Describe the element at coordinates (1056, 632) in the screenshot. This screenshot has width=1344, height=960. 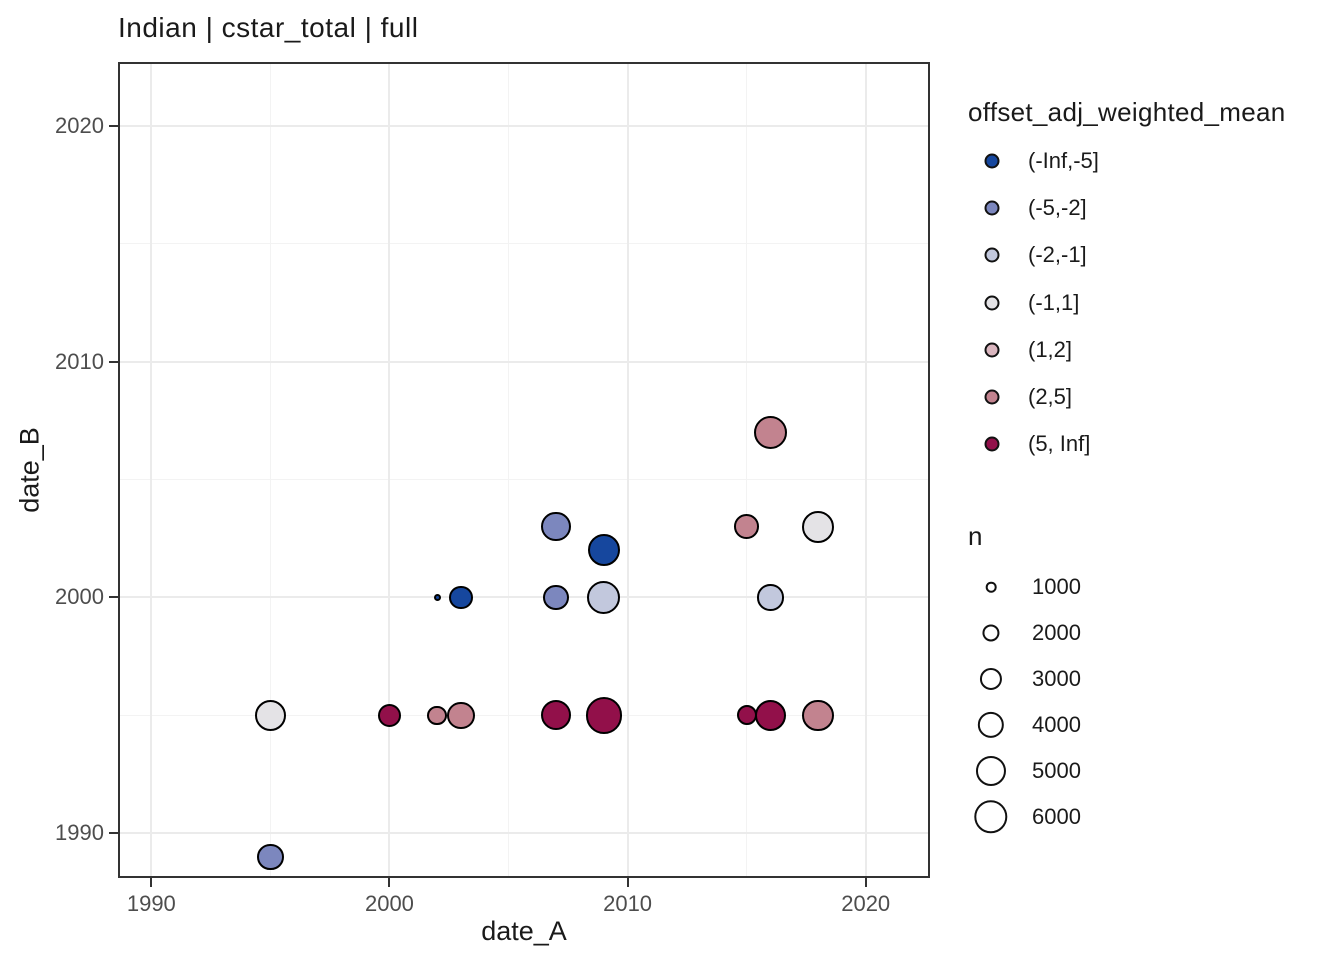
I see `size-legend-label: 2000` at that location.